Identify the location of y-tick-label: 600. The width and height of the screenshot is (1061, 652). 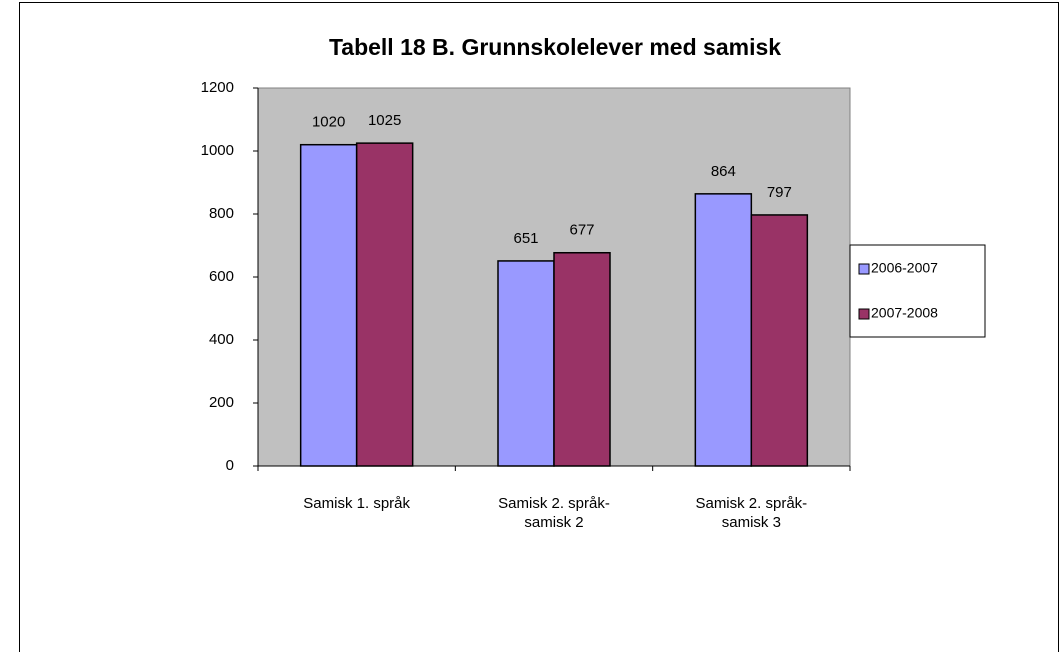
(221, 276).